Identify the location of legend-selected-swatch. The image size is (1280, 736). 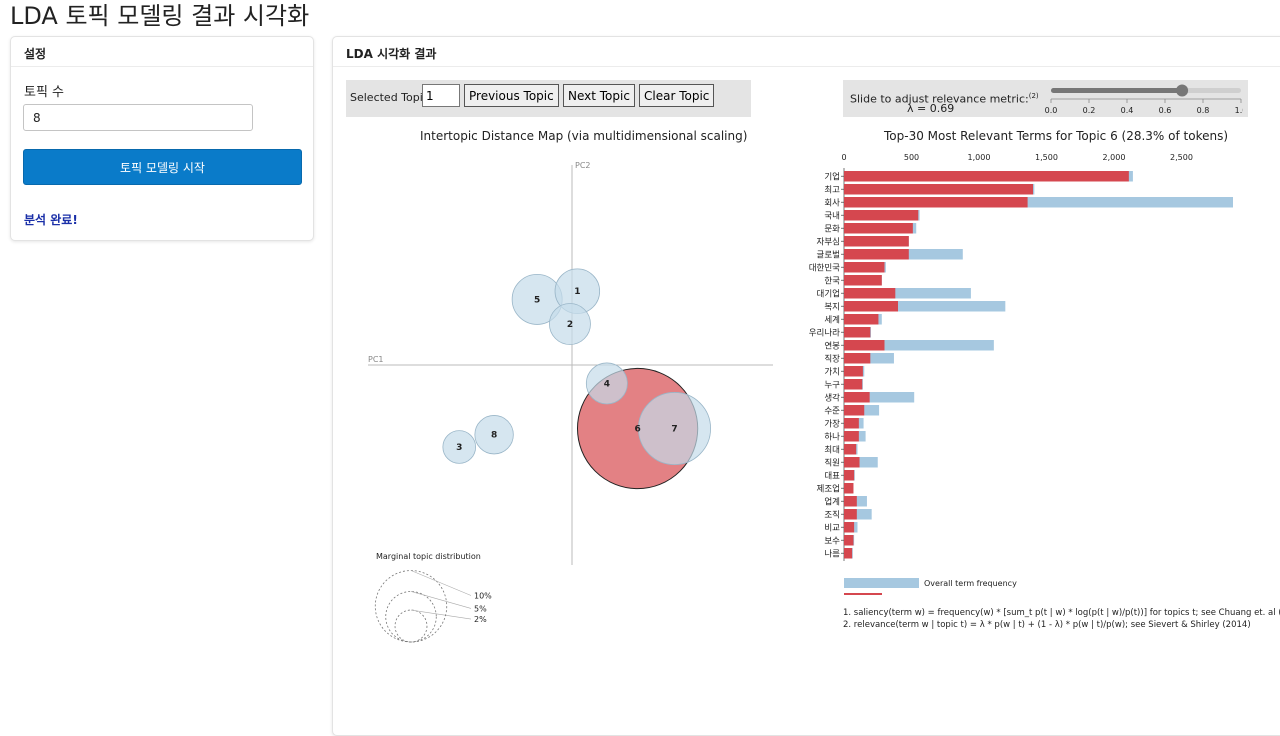
(863, 594).